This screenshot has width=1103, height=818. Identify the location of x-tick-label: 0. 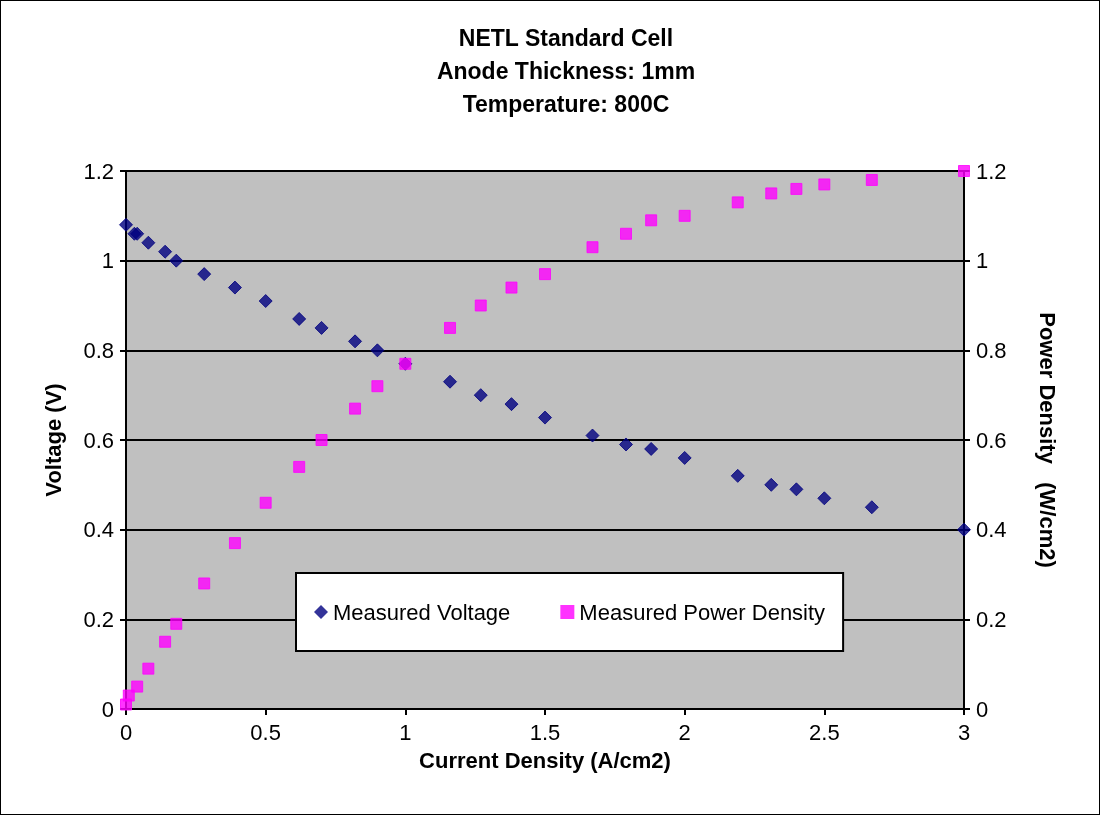
(126, 732).